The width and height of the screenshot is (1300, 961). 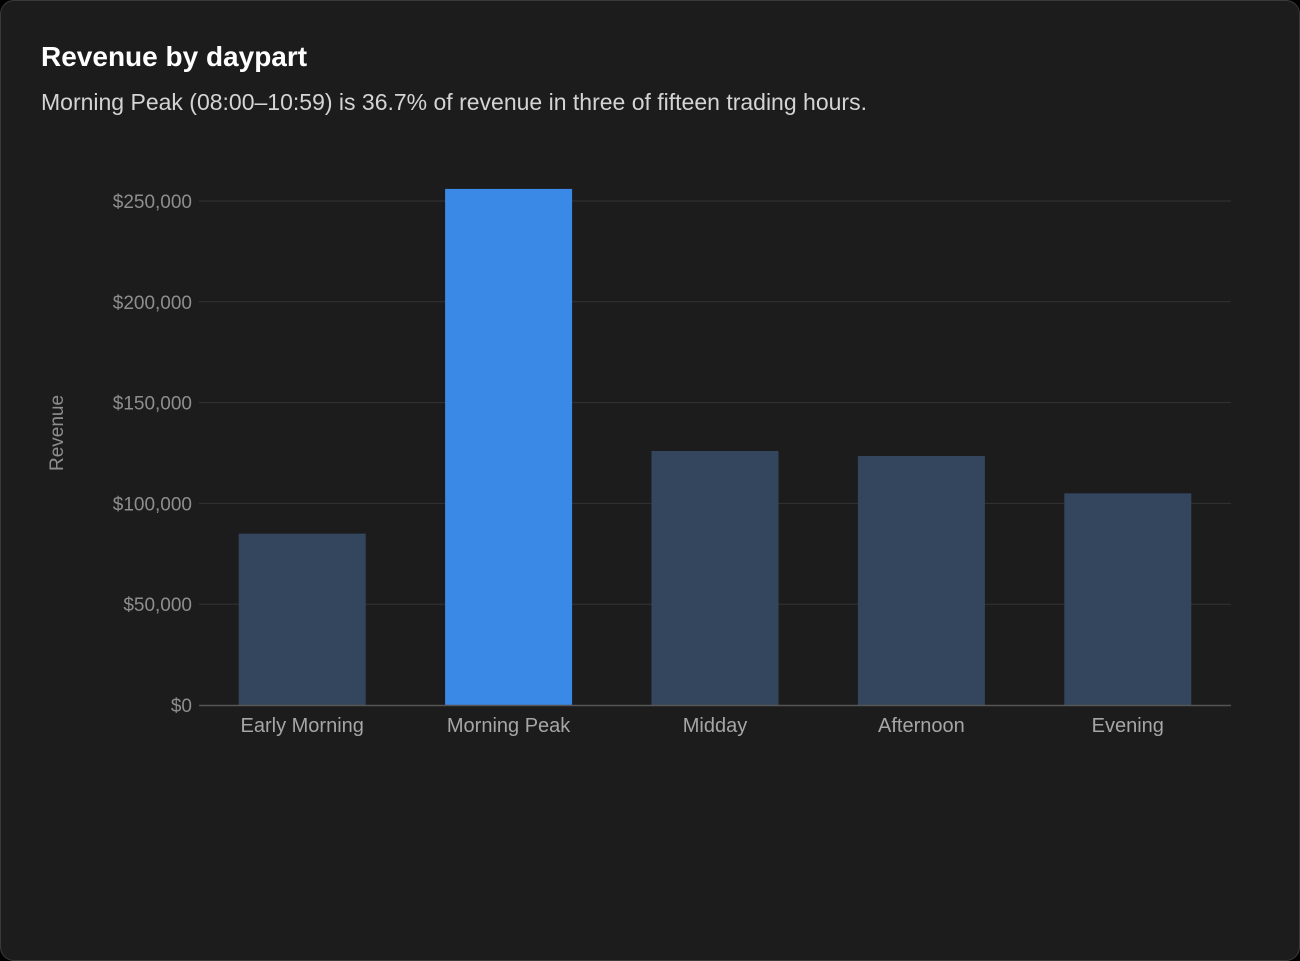 I want to click on chart-title: Revenue by daypart, so click(x=174, y=56).